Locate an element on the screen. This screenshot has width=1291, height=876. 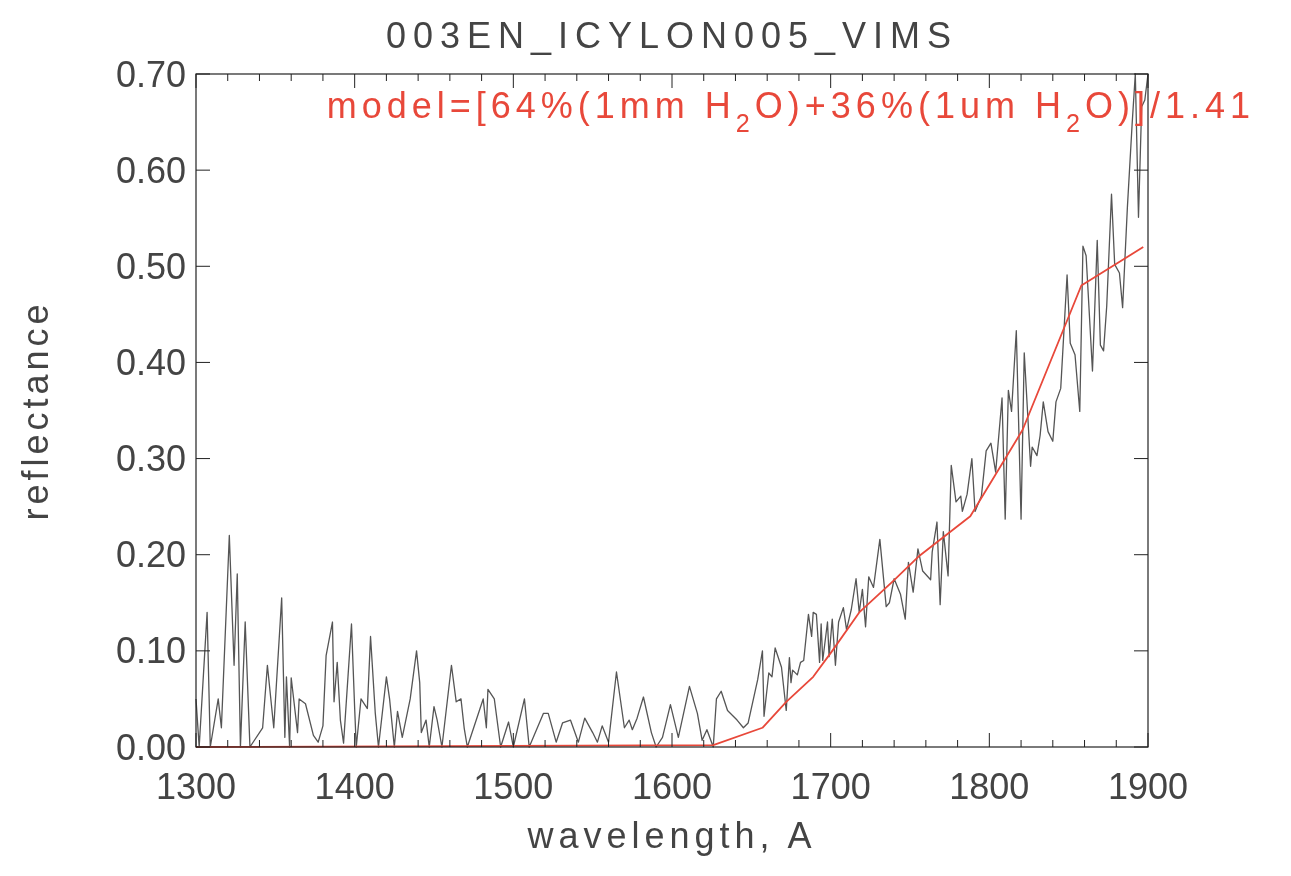
x-tick-label: 1300 is located at coordinates (196, 786).